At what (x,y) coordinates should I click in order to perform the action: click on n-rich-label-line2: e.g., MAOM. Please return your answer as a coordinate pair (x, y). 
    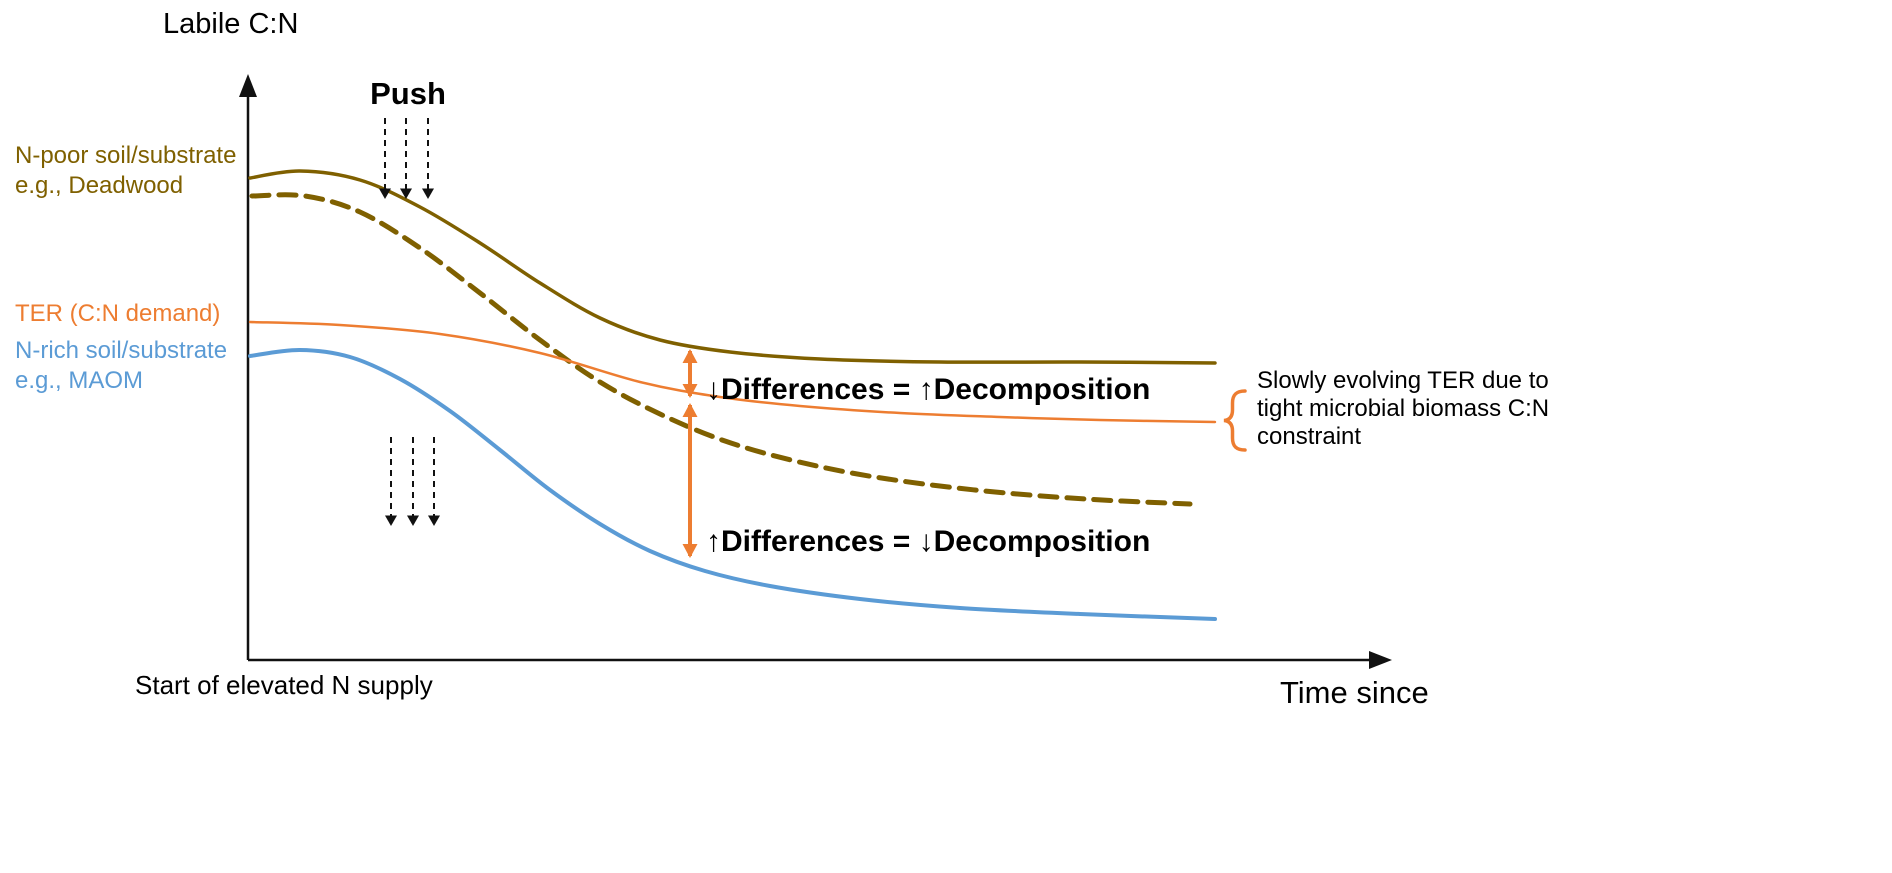
    Looking at the image, I should click on (79, 380).